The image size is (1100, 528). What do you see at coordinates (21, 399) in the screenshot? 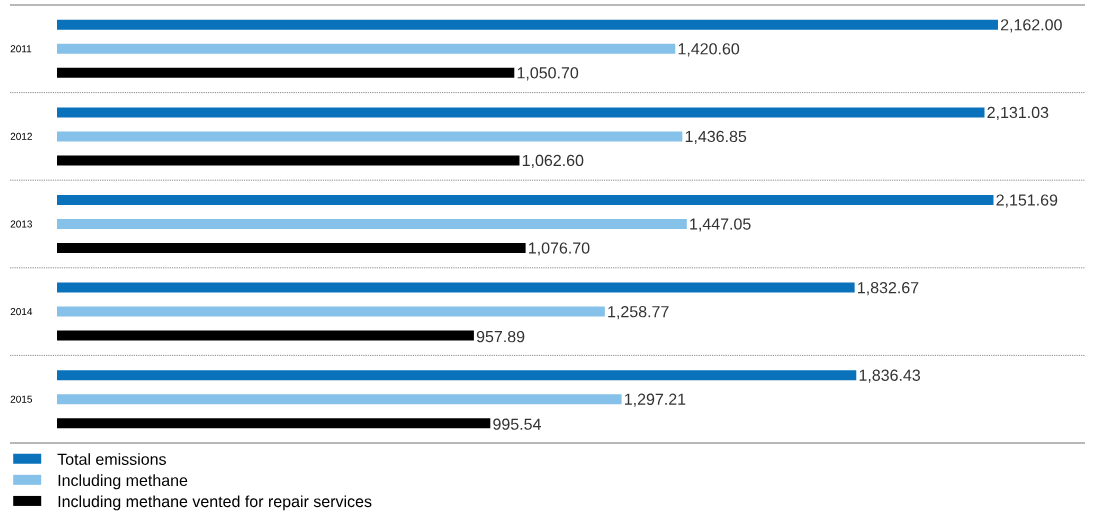
I see `y-tick-label: 2015` at bounding box center [21, 399].